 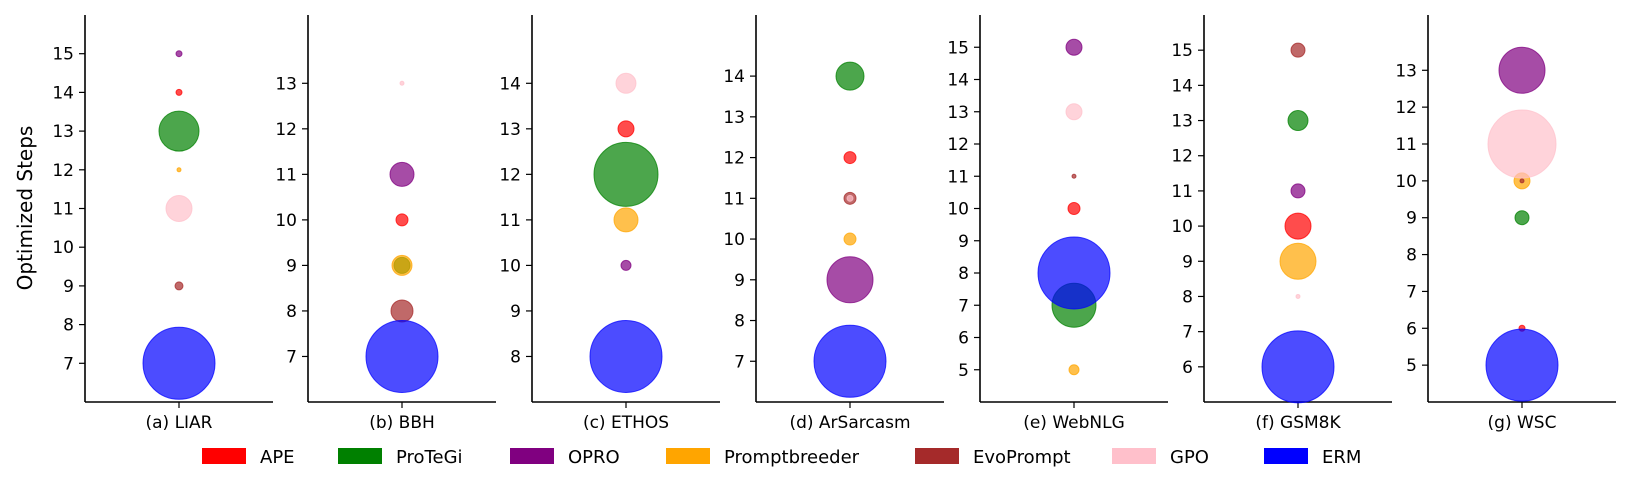 What do you see at coordinates (609, 224) in the screenshot?
I see `panel-c-ethos: 8 9 10 11 12 13 14 (c) ETHOS` at bounding box center [609, 224].